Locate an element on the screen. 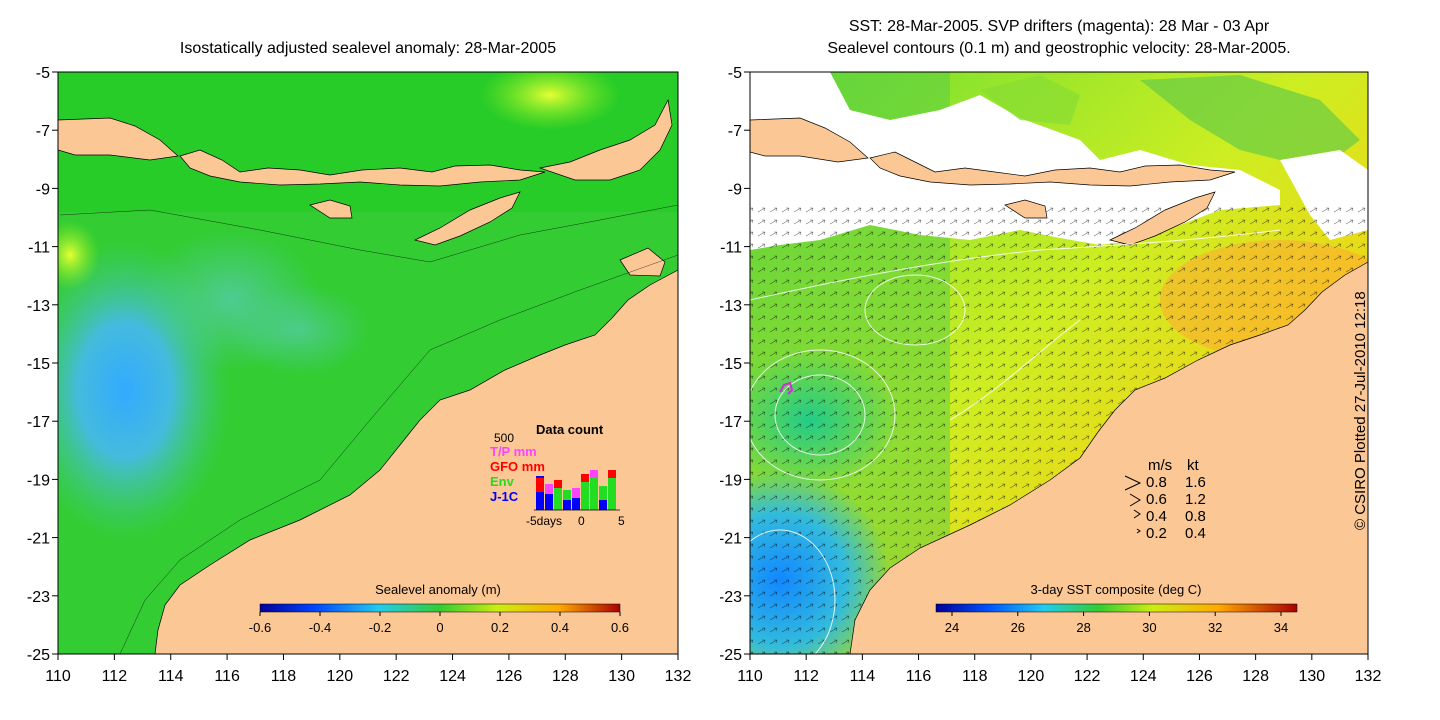 The image size is (1440, 720). velocity-legend-row4-kt: 0.4 is located at coordinates (1195, 533).